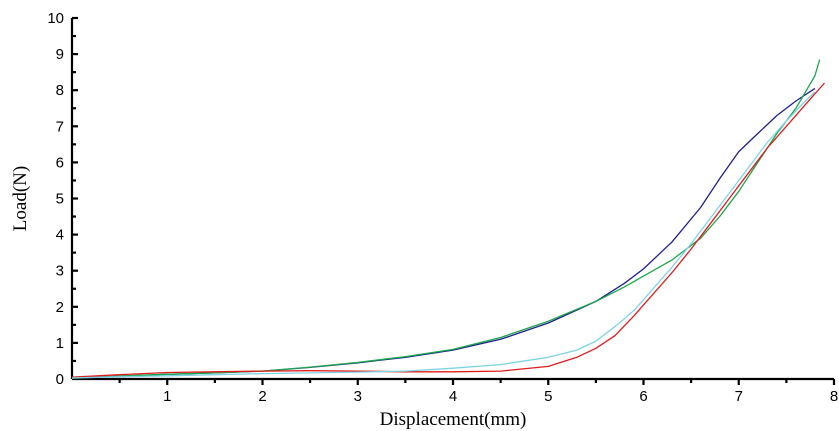 Image resolution: width=839 pixels, height=431 pixels. What do you see at coordinates (643, 396) in the screenshot?
I see `x-tick-label: 6` at bounding box center [643, 396].